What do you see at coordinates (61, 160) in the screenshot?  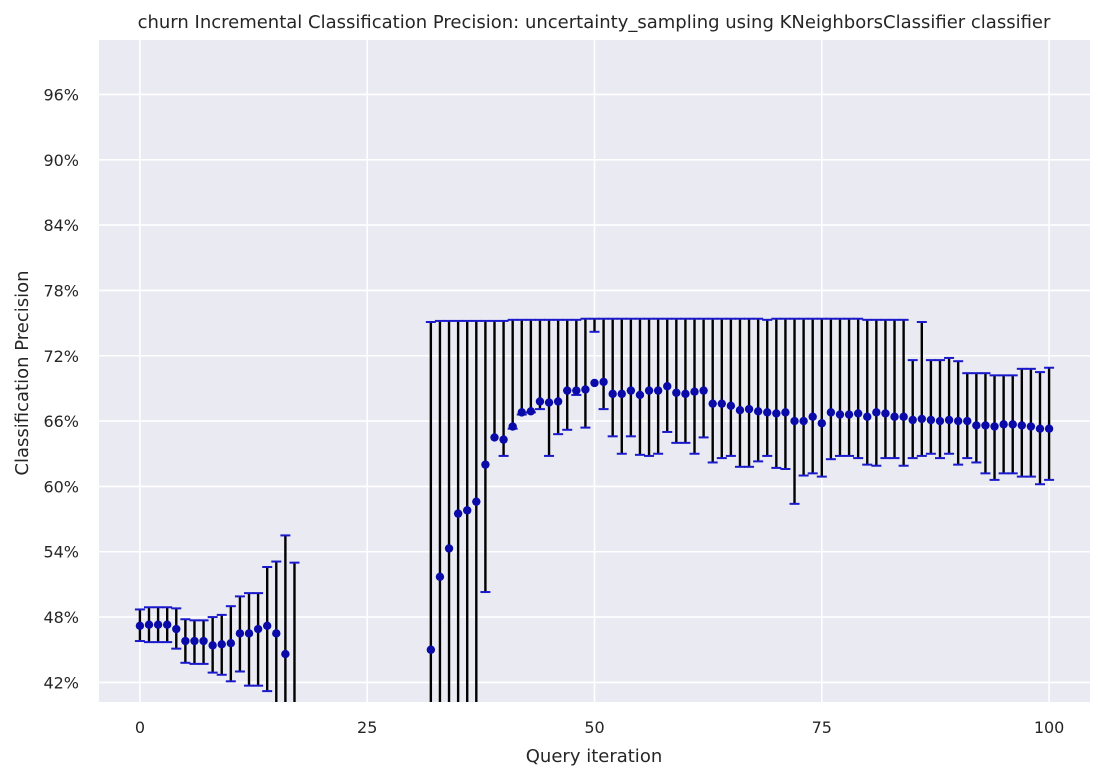 I see `y-tick-label: 90%` at bounding box center [61, 160].